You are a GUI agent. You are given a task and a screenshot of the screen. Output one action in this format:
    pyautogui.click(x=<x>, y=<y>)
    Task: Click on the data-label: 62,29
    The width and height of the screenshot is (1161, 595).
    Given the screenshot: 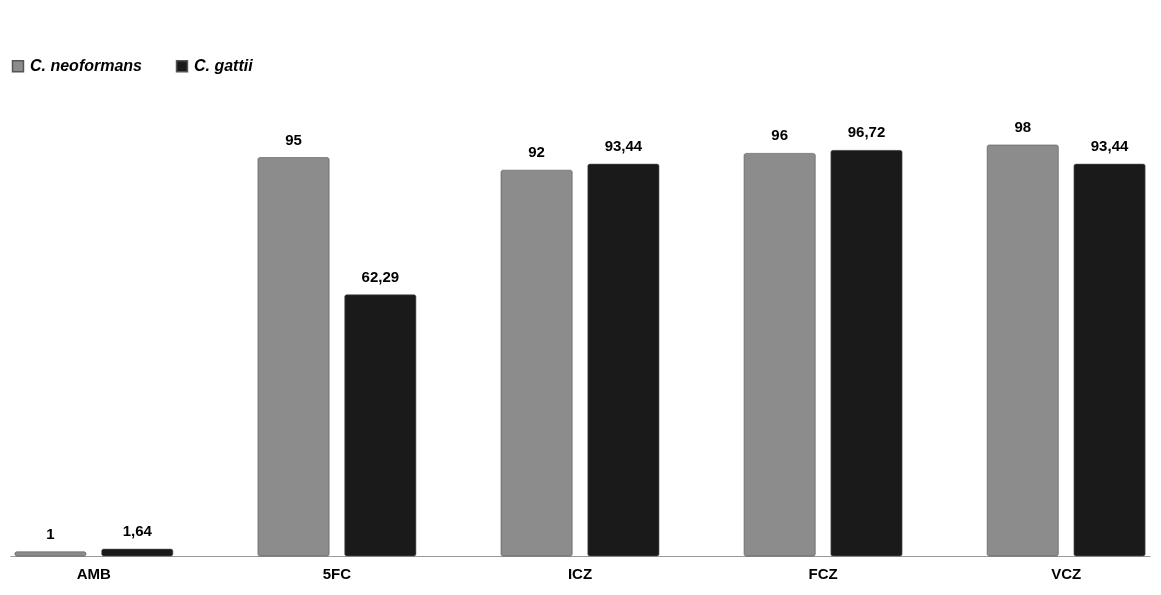 What is the action you would take?
    pyautogui.click(x=380, y=276)
    